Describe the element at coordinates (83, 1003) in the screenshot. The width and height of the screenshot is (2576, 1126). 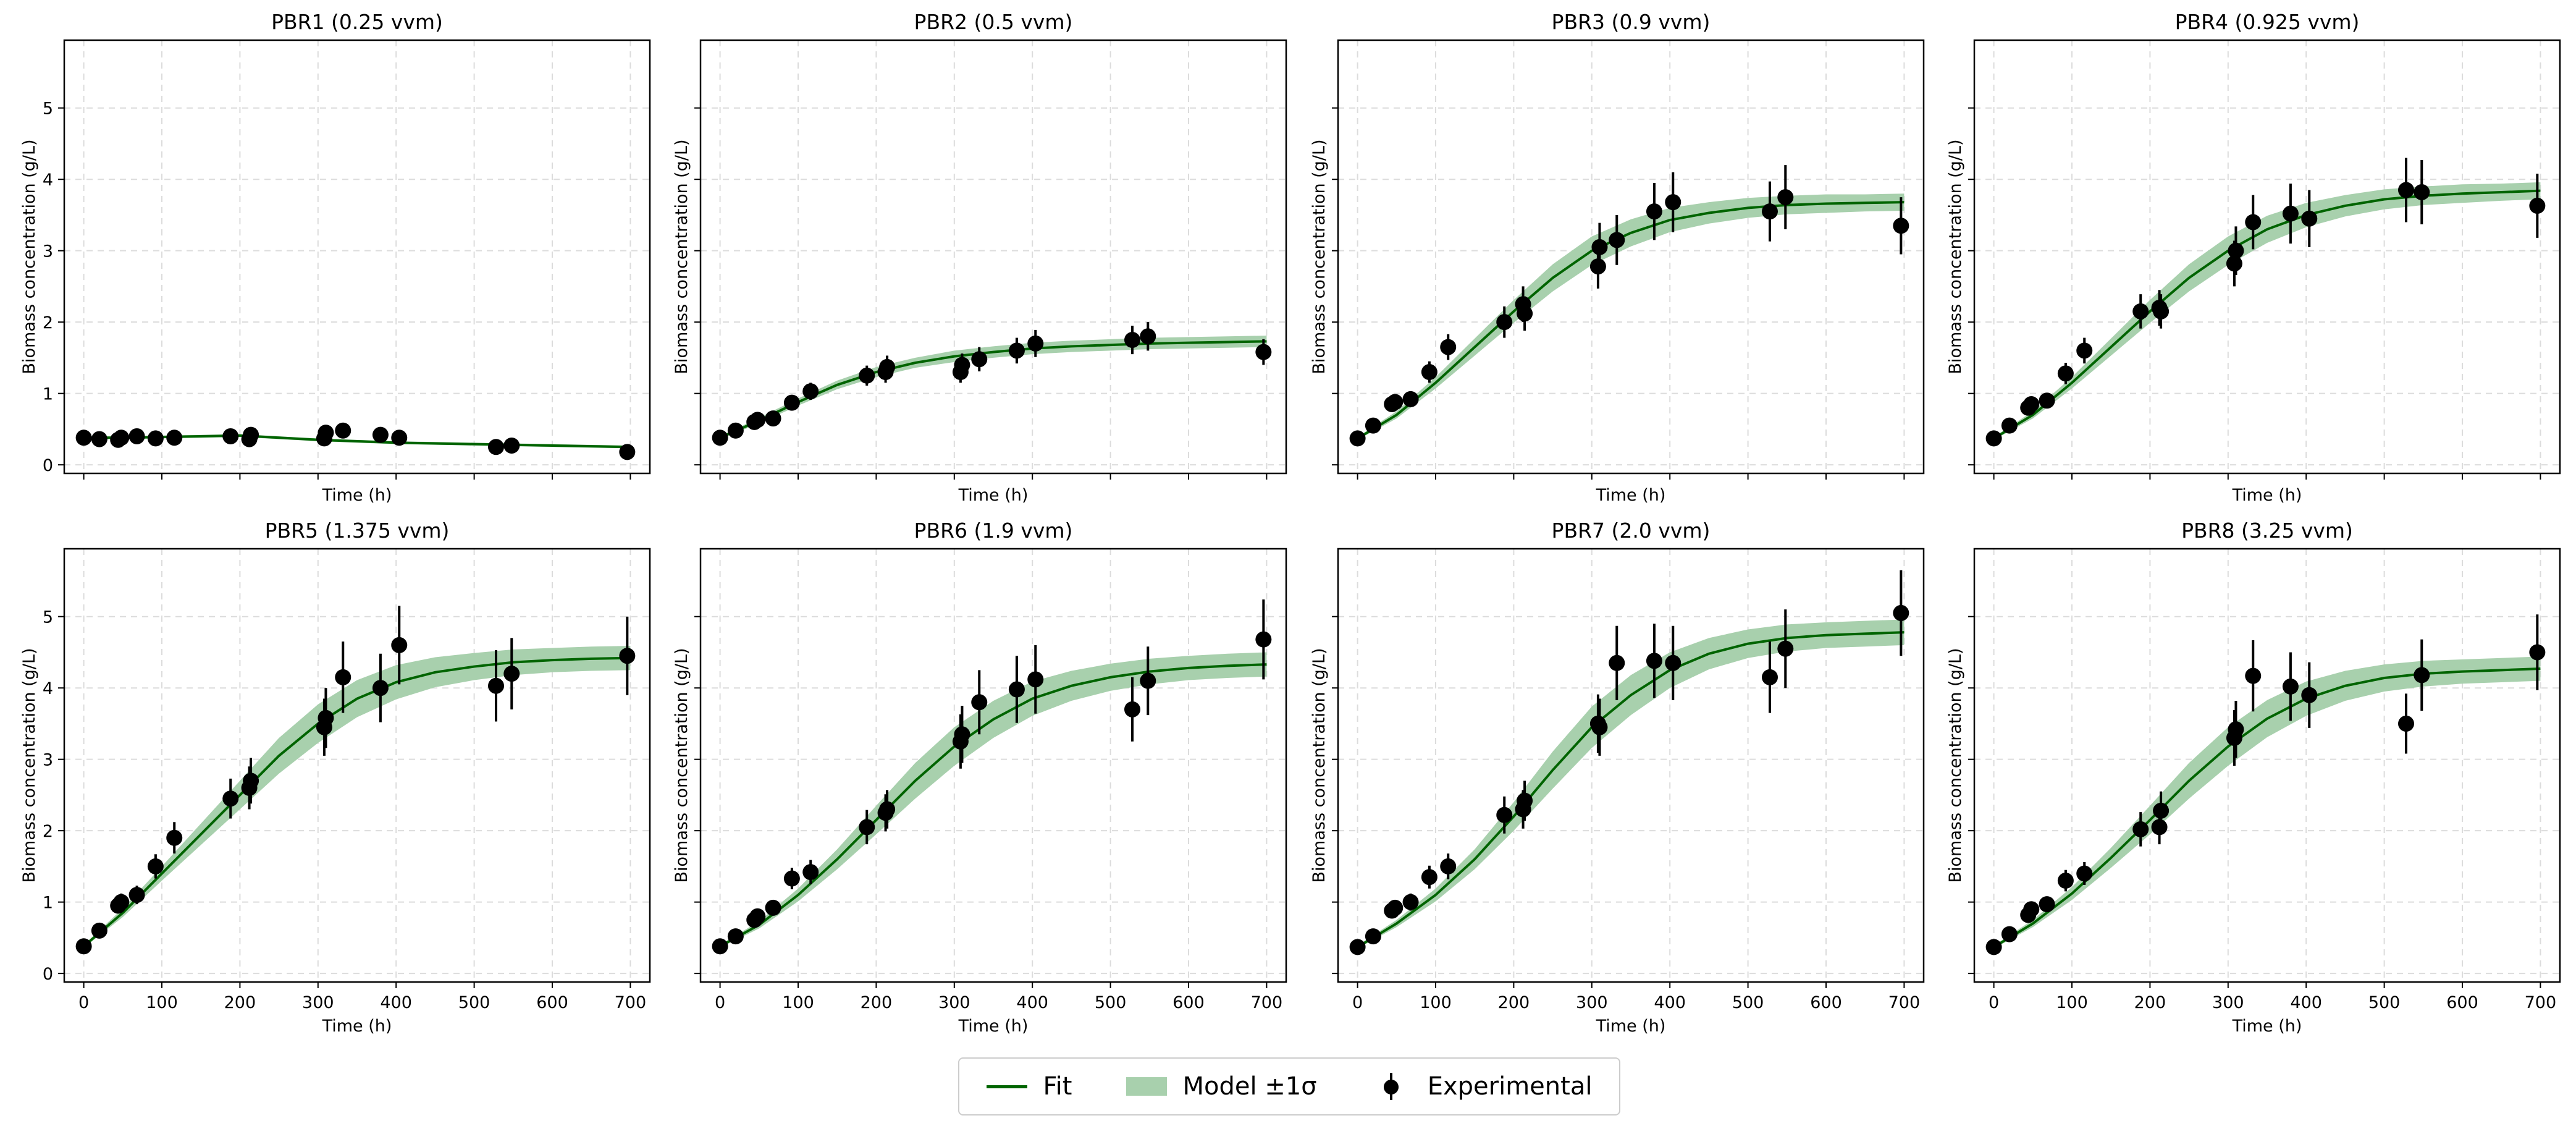
I see `x-tick-label: 0` at that location.